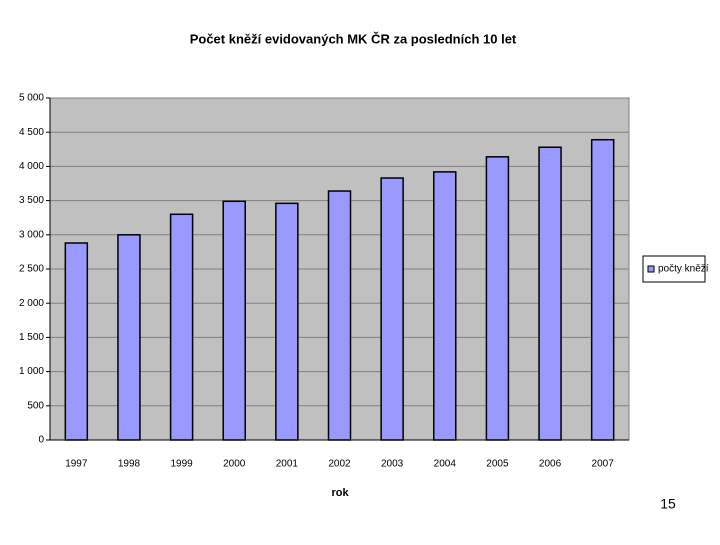 This screenshot has width=720, height=545. What do you see at coordinates (340, 493) in the screenshot?
I see `x-axis-title: rok` at bounding box center [340, 493].